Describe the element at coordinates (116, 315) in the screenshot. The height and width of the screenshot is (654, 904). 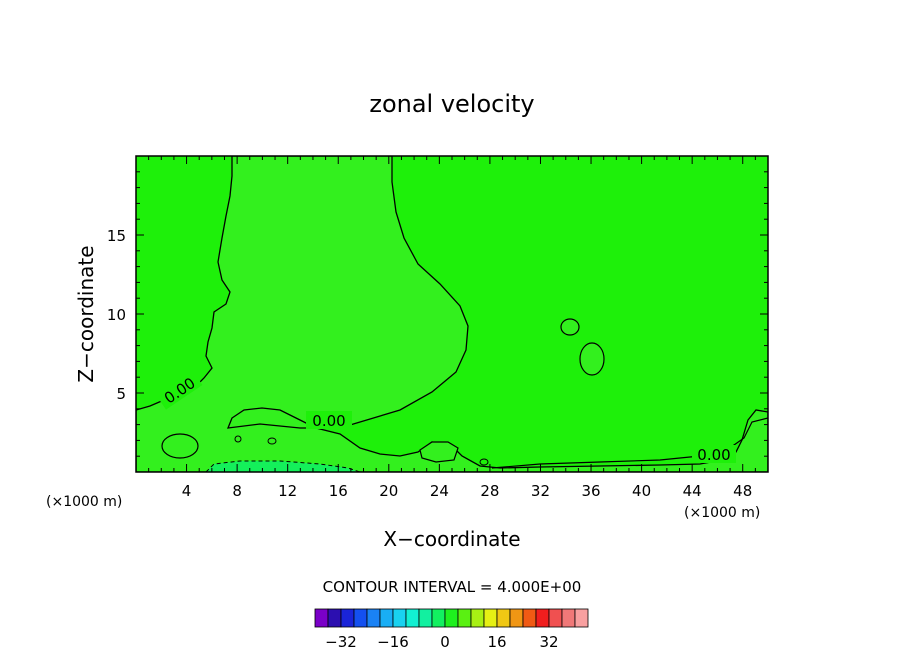
I see `y-tick-label: 10` at that location.